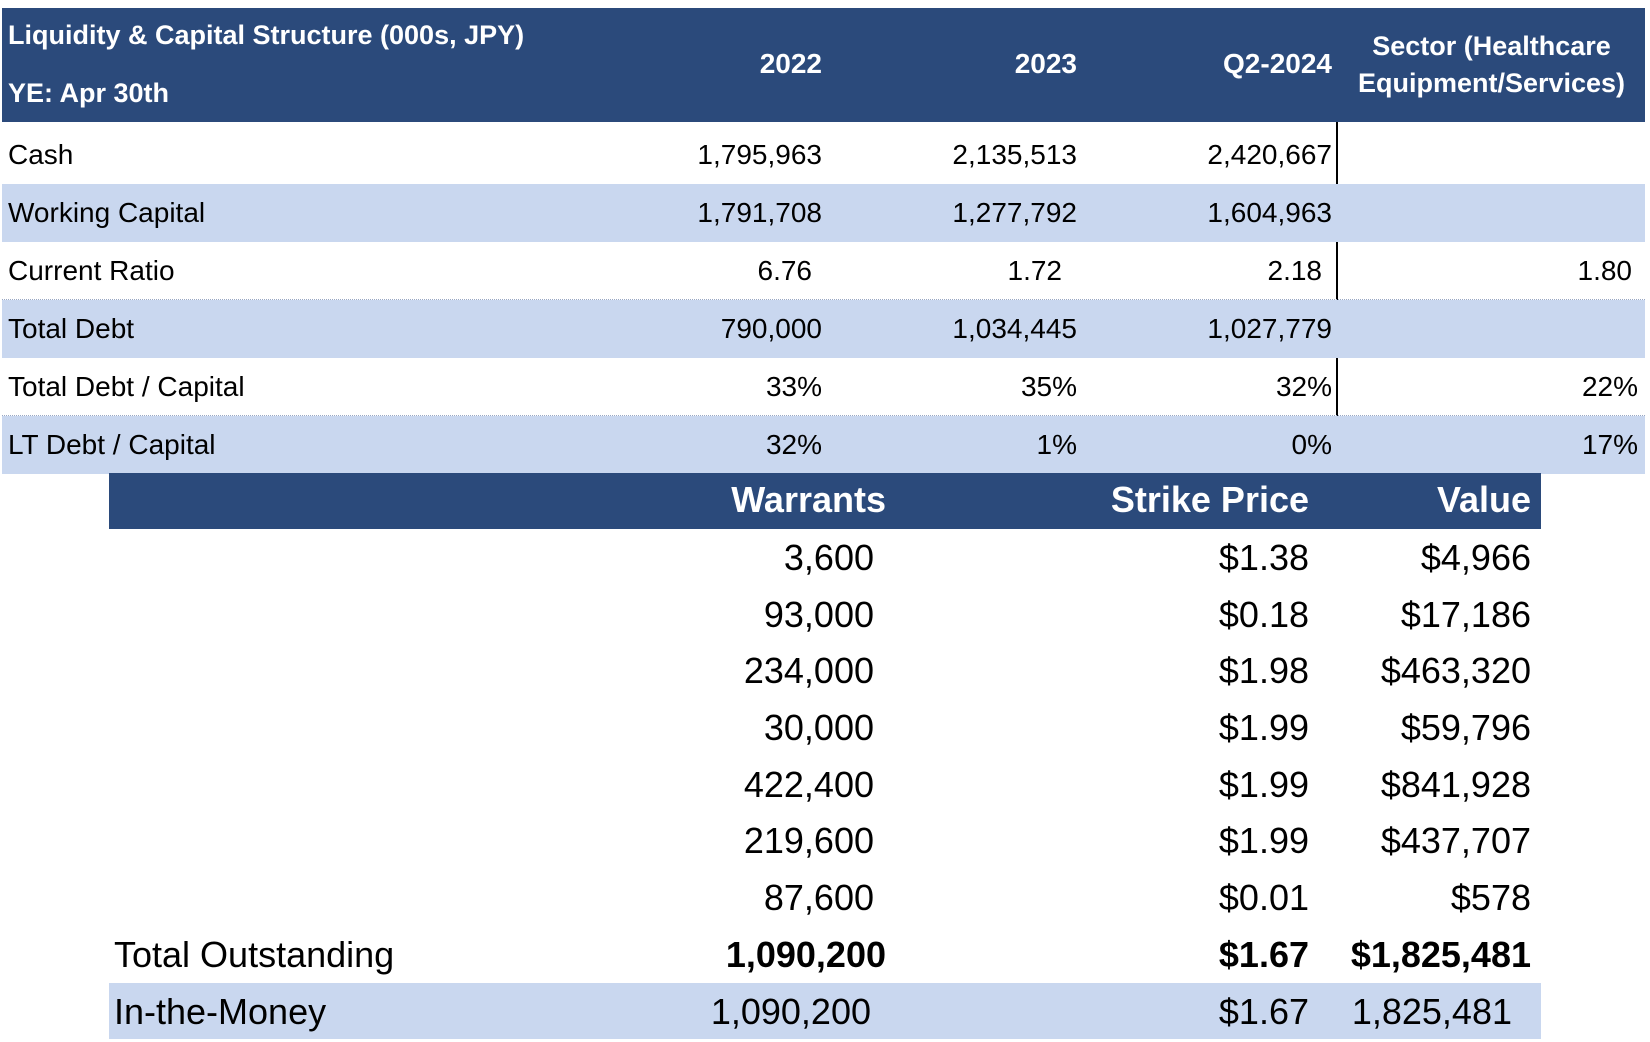 Image resolution: width=1650 pixels, height=1042 pixels. I want to click on cell-sector: 22%, so click(1609, 386).